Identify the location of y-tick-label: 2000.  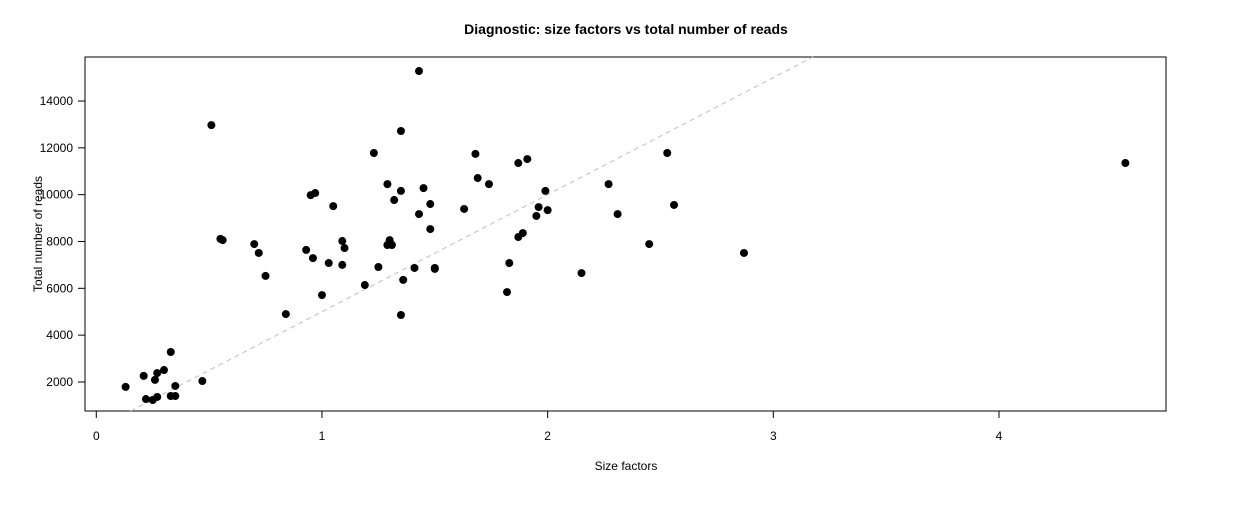
(59, 382).